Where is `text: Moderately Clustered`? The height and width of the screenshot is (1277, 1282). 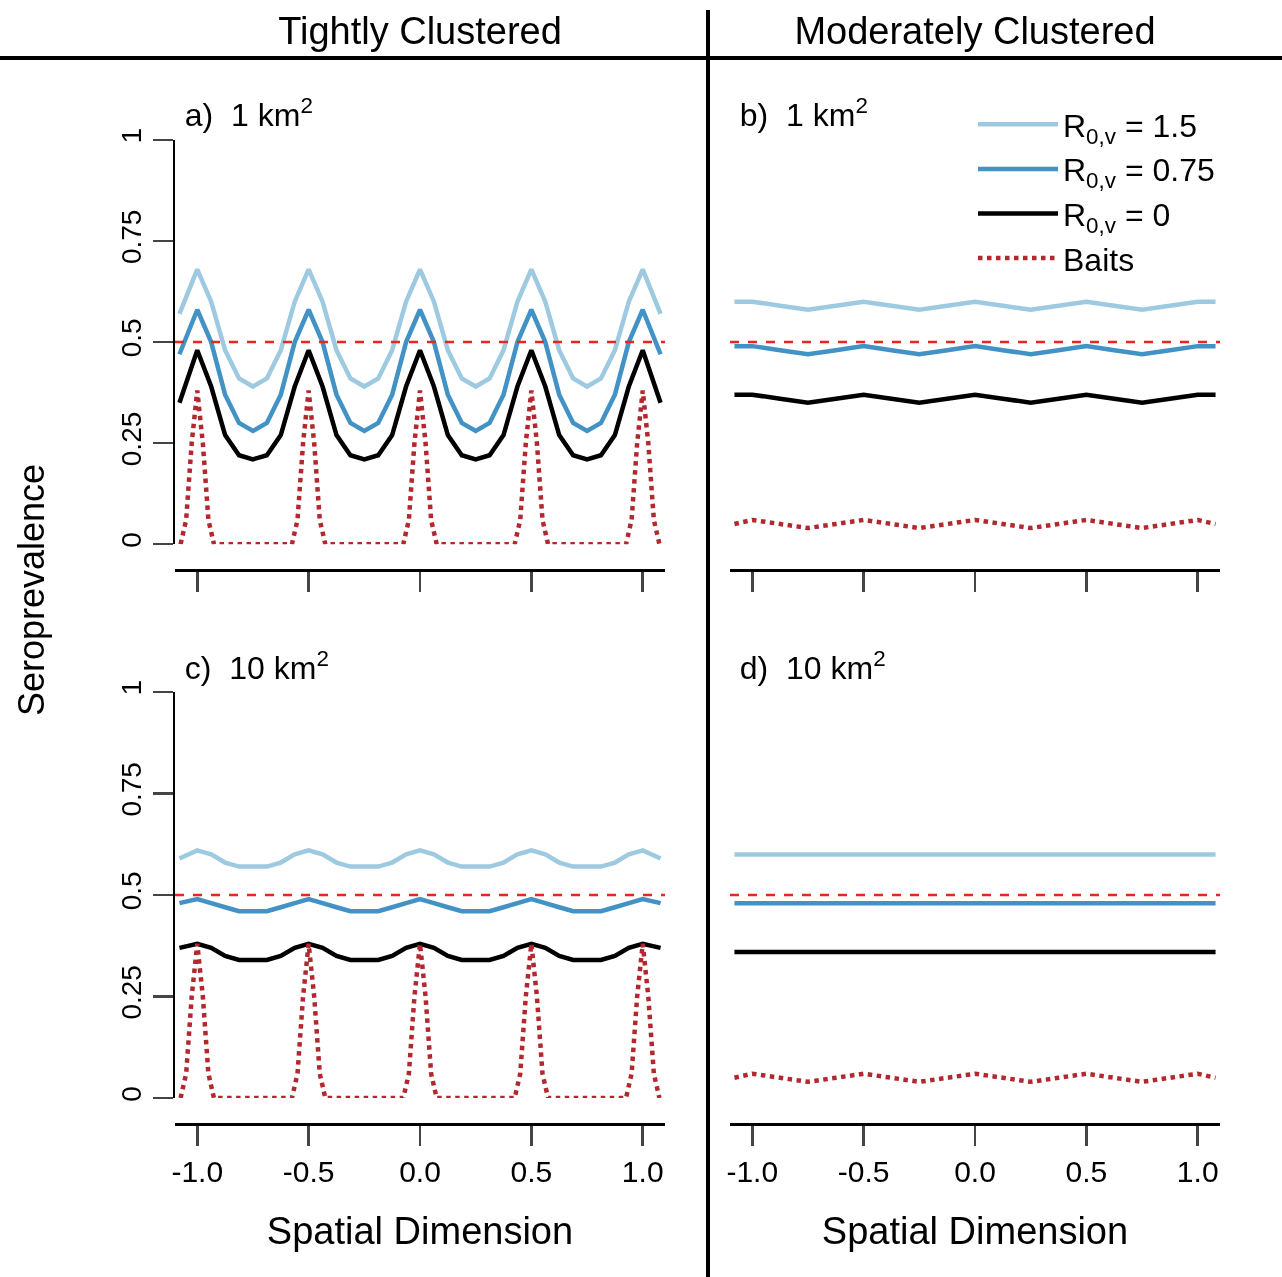 text: Moderately Clustered is located at coordinates (975, 31).